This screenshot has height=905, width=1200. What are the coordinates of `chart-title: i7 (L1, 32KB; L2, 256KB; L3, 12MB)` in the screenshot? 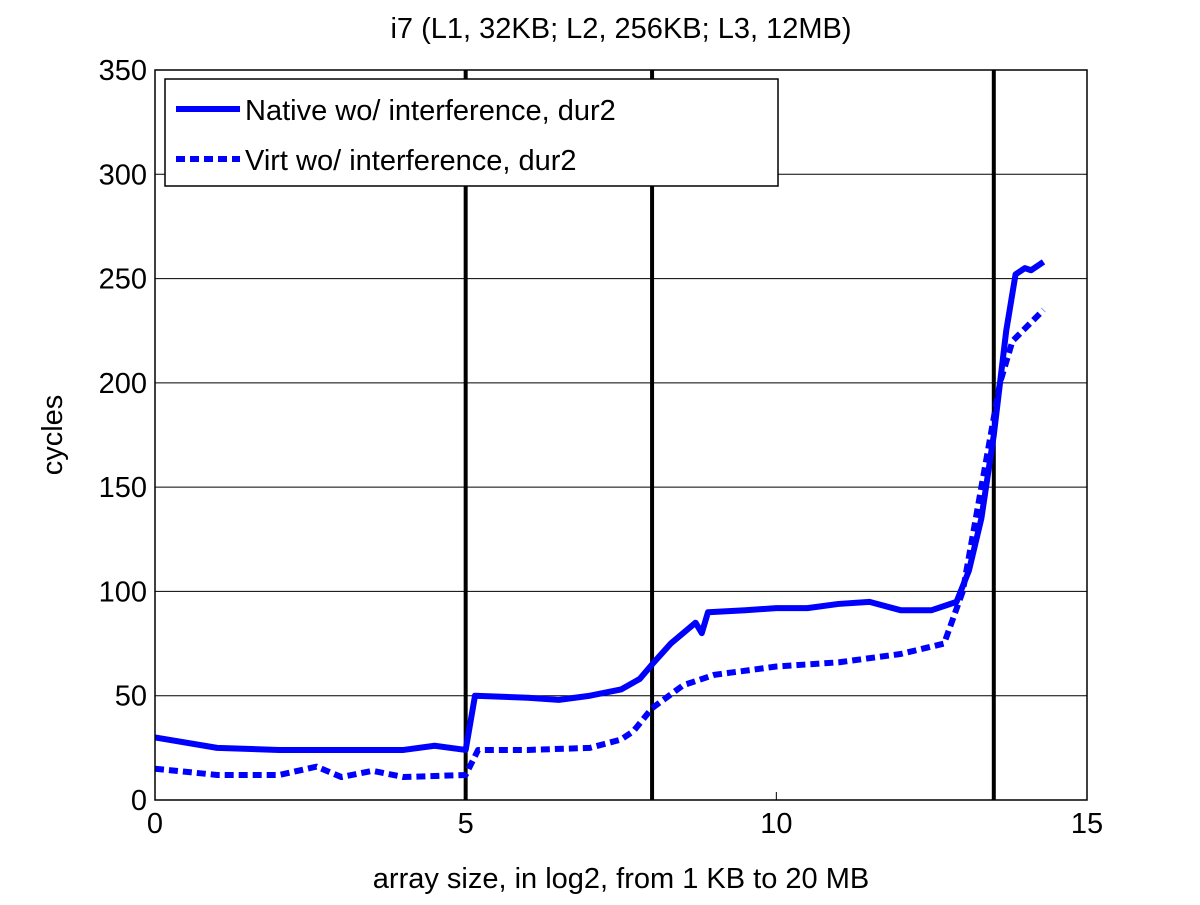 It's located at (620, 29).